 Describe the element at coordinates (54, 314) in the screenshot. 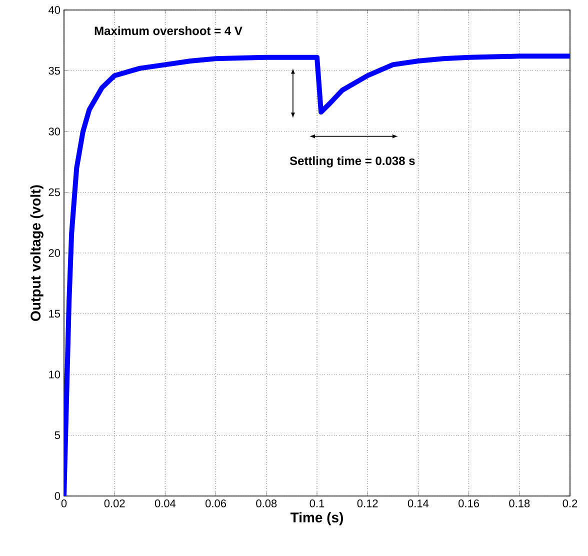

I see `y-tick-label: 15` at that location.